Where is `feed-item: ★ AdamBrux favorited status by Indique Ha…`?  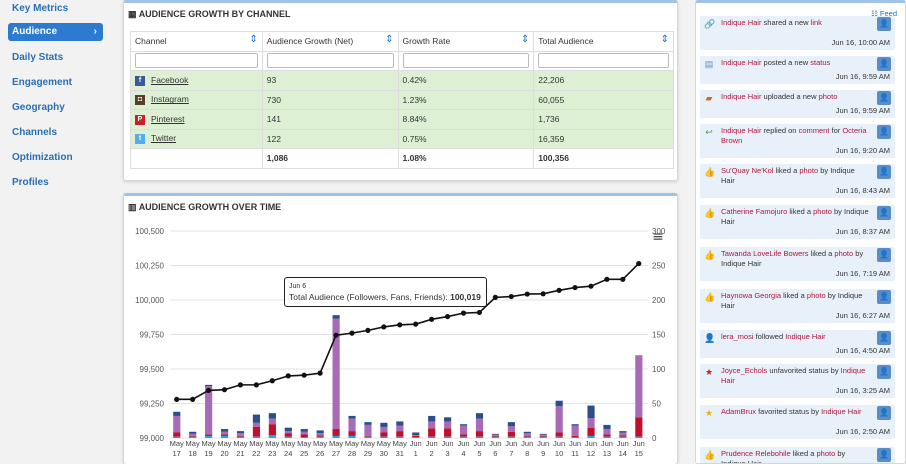 feed-item: ★ AdamBrux favorited status by Indique Ha… is located at coordinates (797, 422).